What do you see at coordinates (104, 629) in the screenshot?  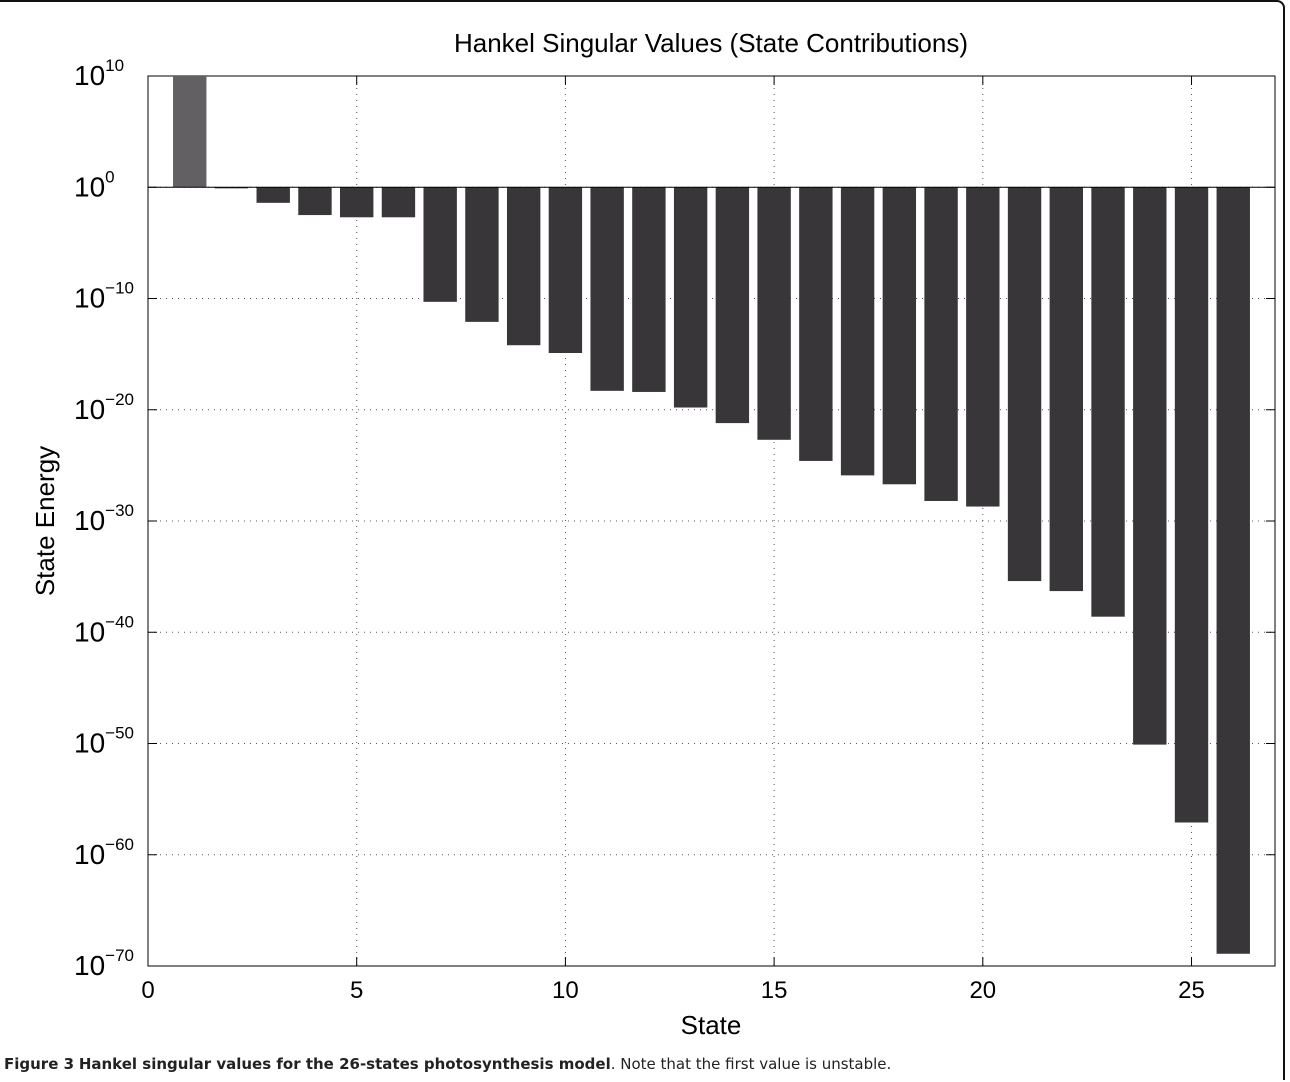 I see `y-tick-label: 10−40` at bounding box center [104, 629].